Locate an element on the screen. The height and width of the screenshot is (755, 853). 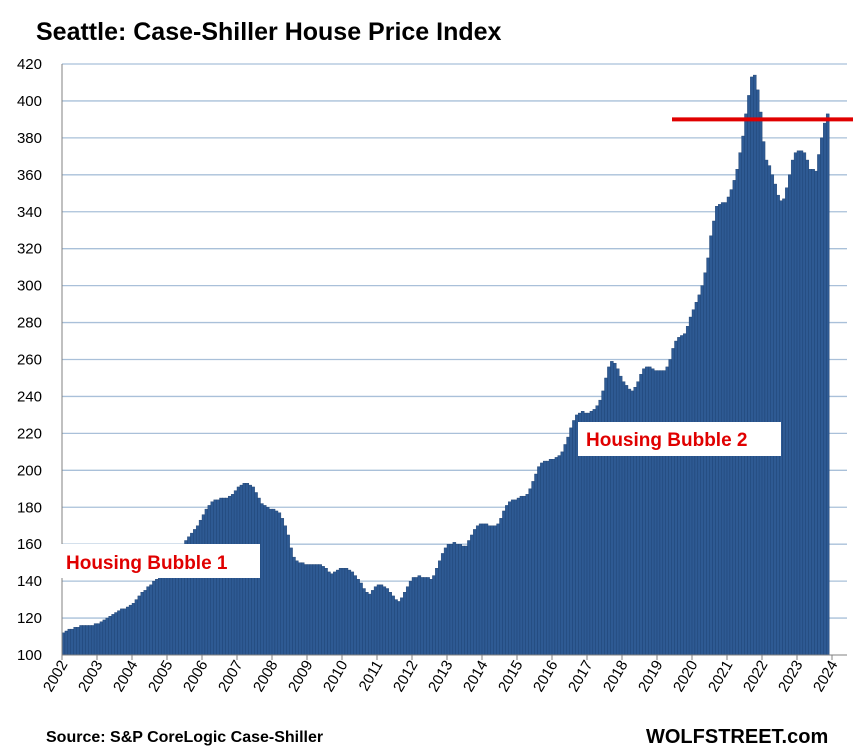
x-tick-label: 2012 is located at coordinates (405, 676).